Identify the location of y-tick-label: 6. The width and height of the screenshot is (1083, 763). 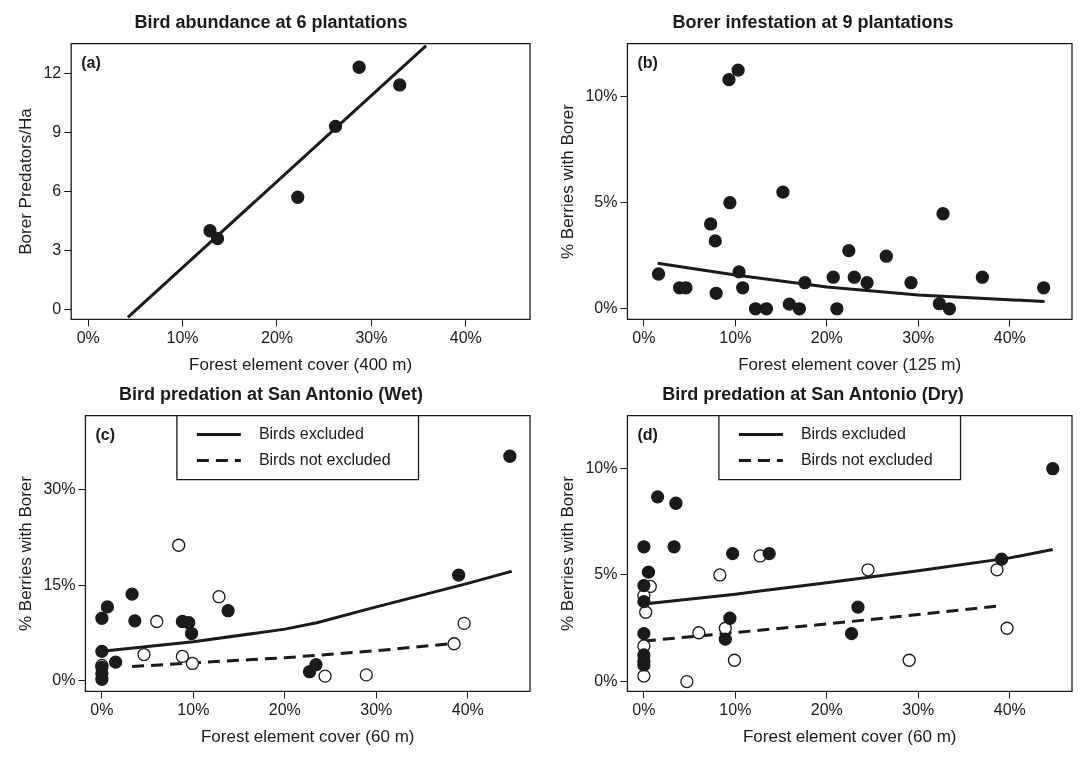
(57, 190).